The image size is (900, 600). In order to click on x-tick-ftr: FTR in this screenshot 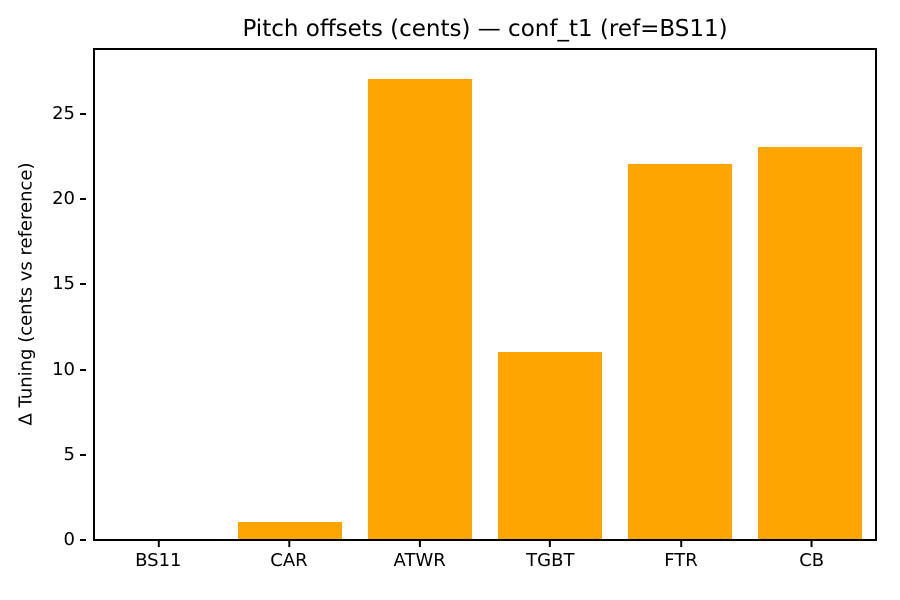, I will do `click(681, 555)`.